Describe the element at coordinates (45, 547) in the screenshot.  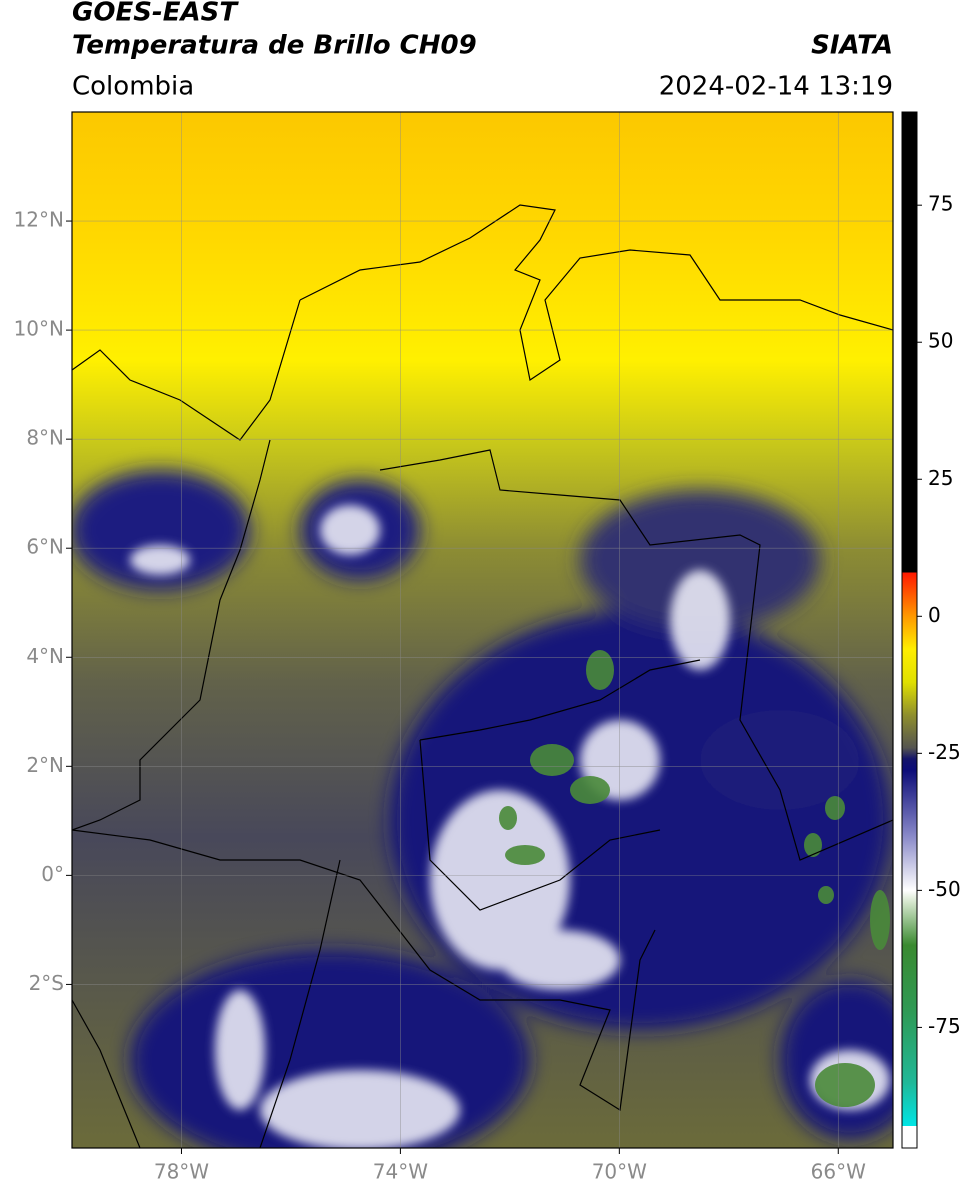
I see `y-tick-label: 6°N` at that location.